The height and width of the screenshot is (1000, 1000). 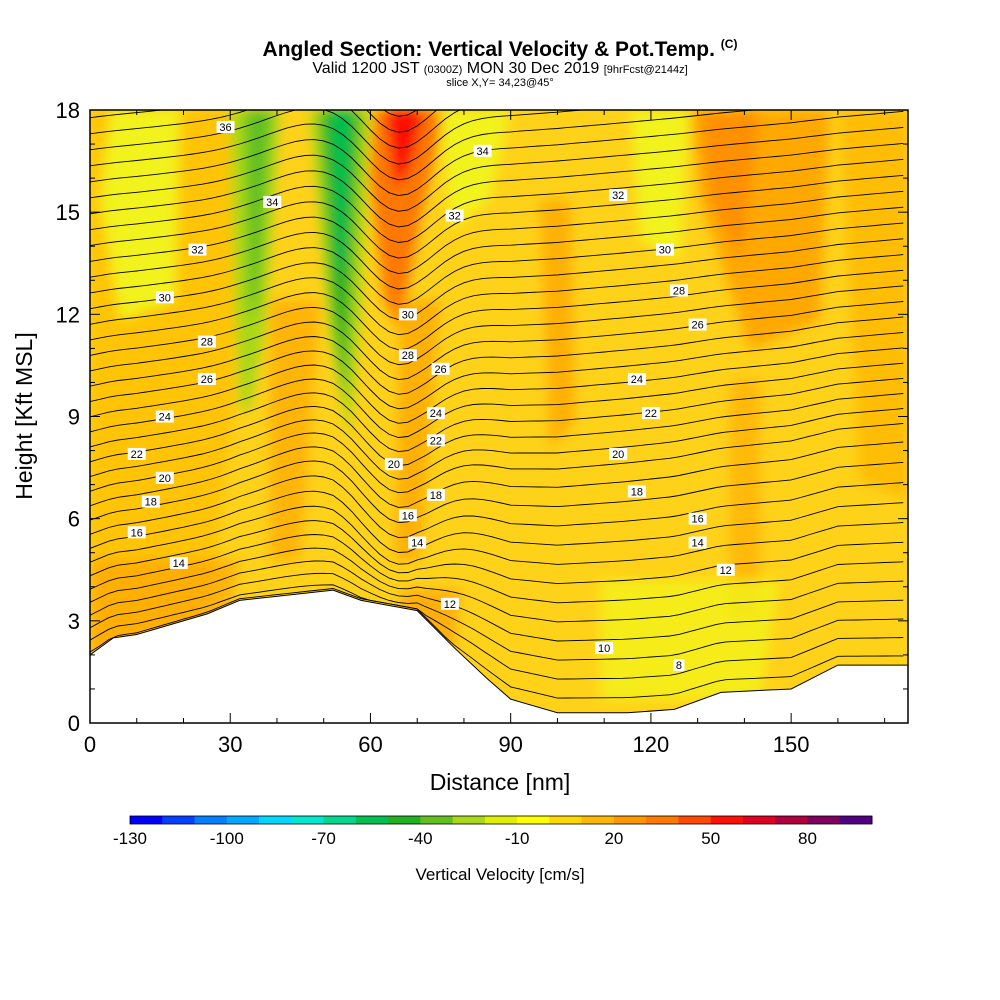 I want to click on slice-info: slice X,Y= 34,23@45°, so click(x=500, y=83).